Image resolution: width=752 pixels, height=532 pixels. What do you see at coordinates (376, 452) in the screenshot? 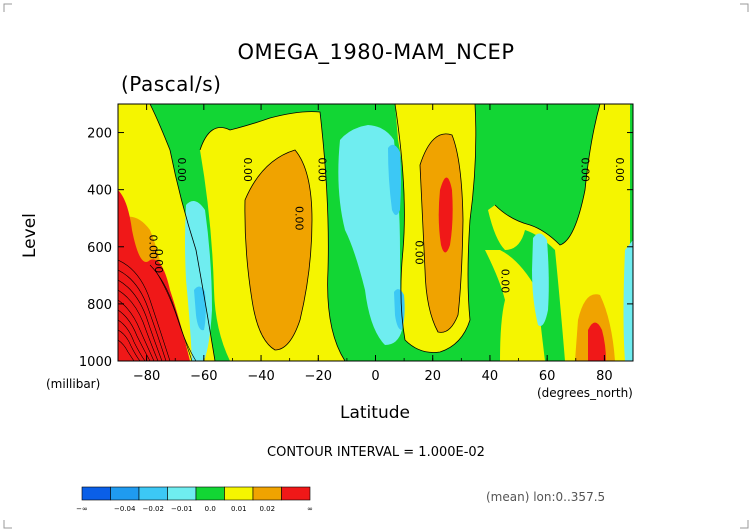
I see `contour-interval-note: CONTOUR INTERVAL = 1.000E-02` at bounding box center [376, 452].